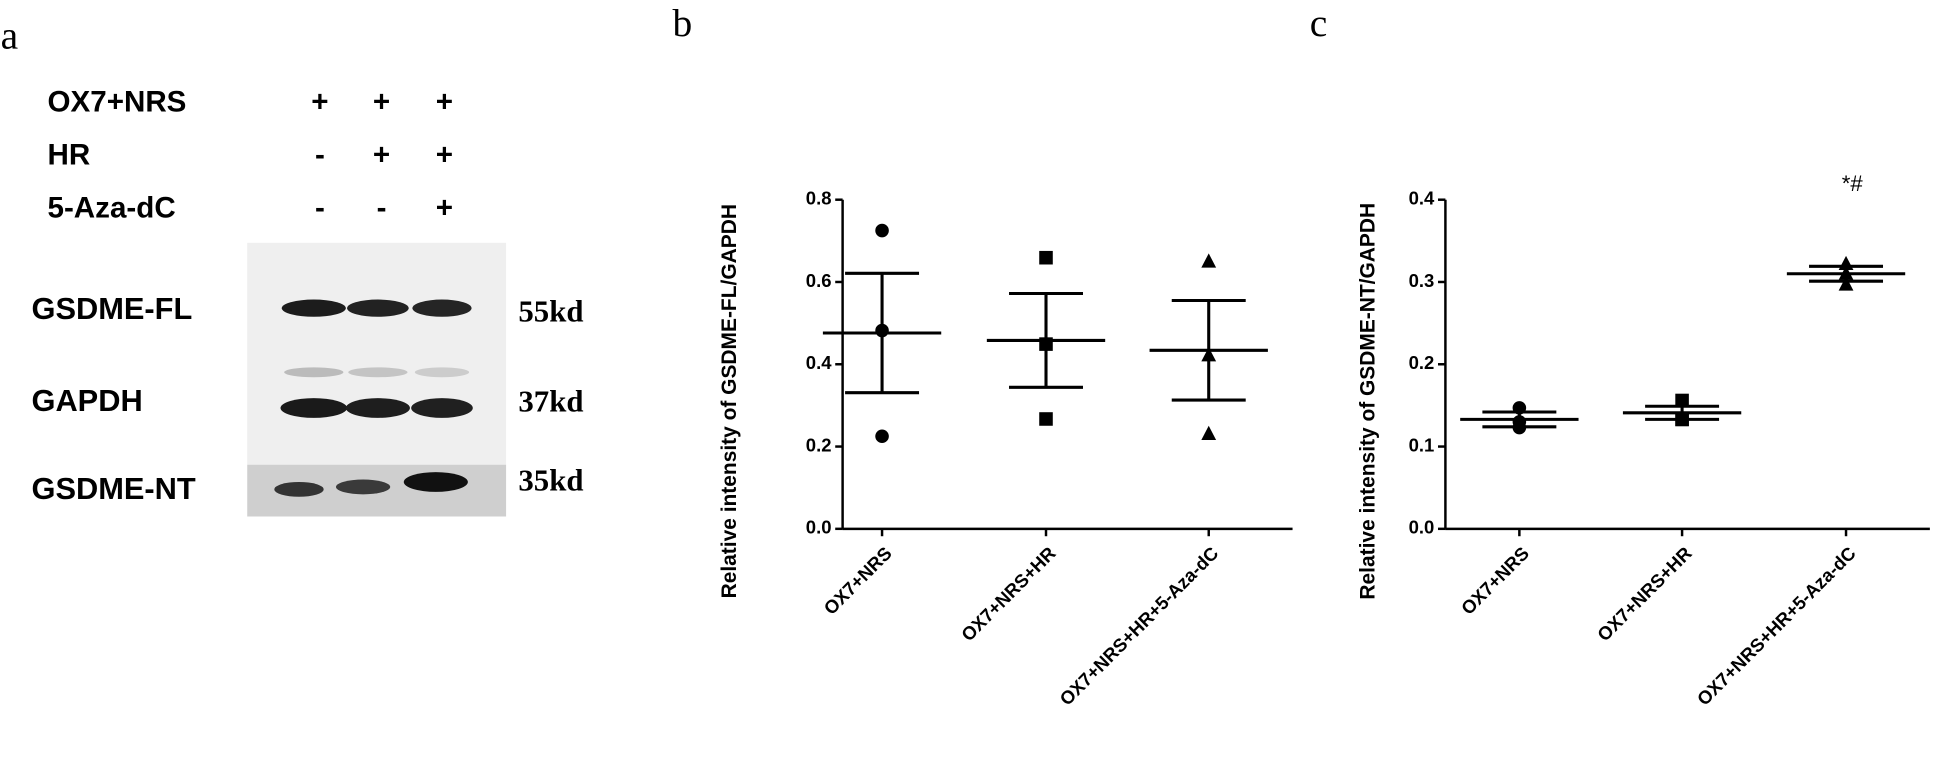  I want to click on band-size: 37kd, so click(550, 401).